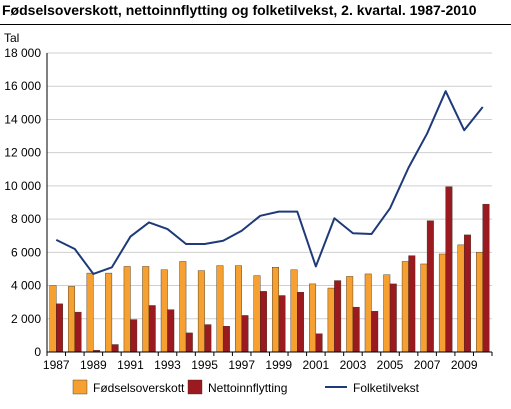 The height and width of the screenshot is (409, 511). What do you see at coordinates (353, 365) in the screenshot?
I see `x-tick-label: 2003` at bounding box center [353, 365].